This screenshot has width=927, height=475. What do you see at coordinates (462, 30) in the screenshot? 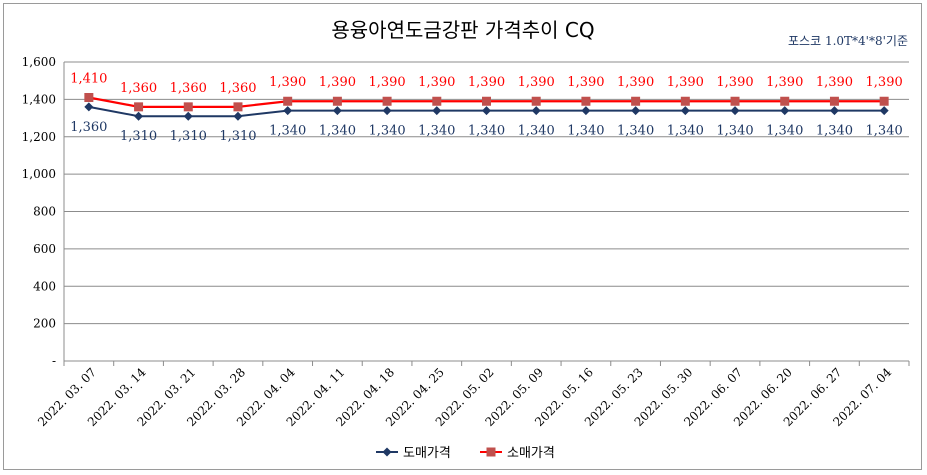
I see `chart-title: 용융아연도금강판 가격추이 CQ` at bounding box center [462, 30].